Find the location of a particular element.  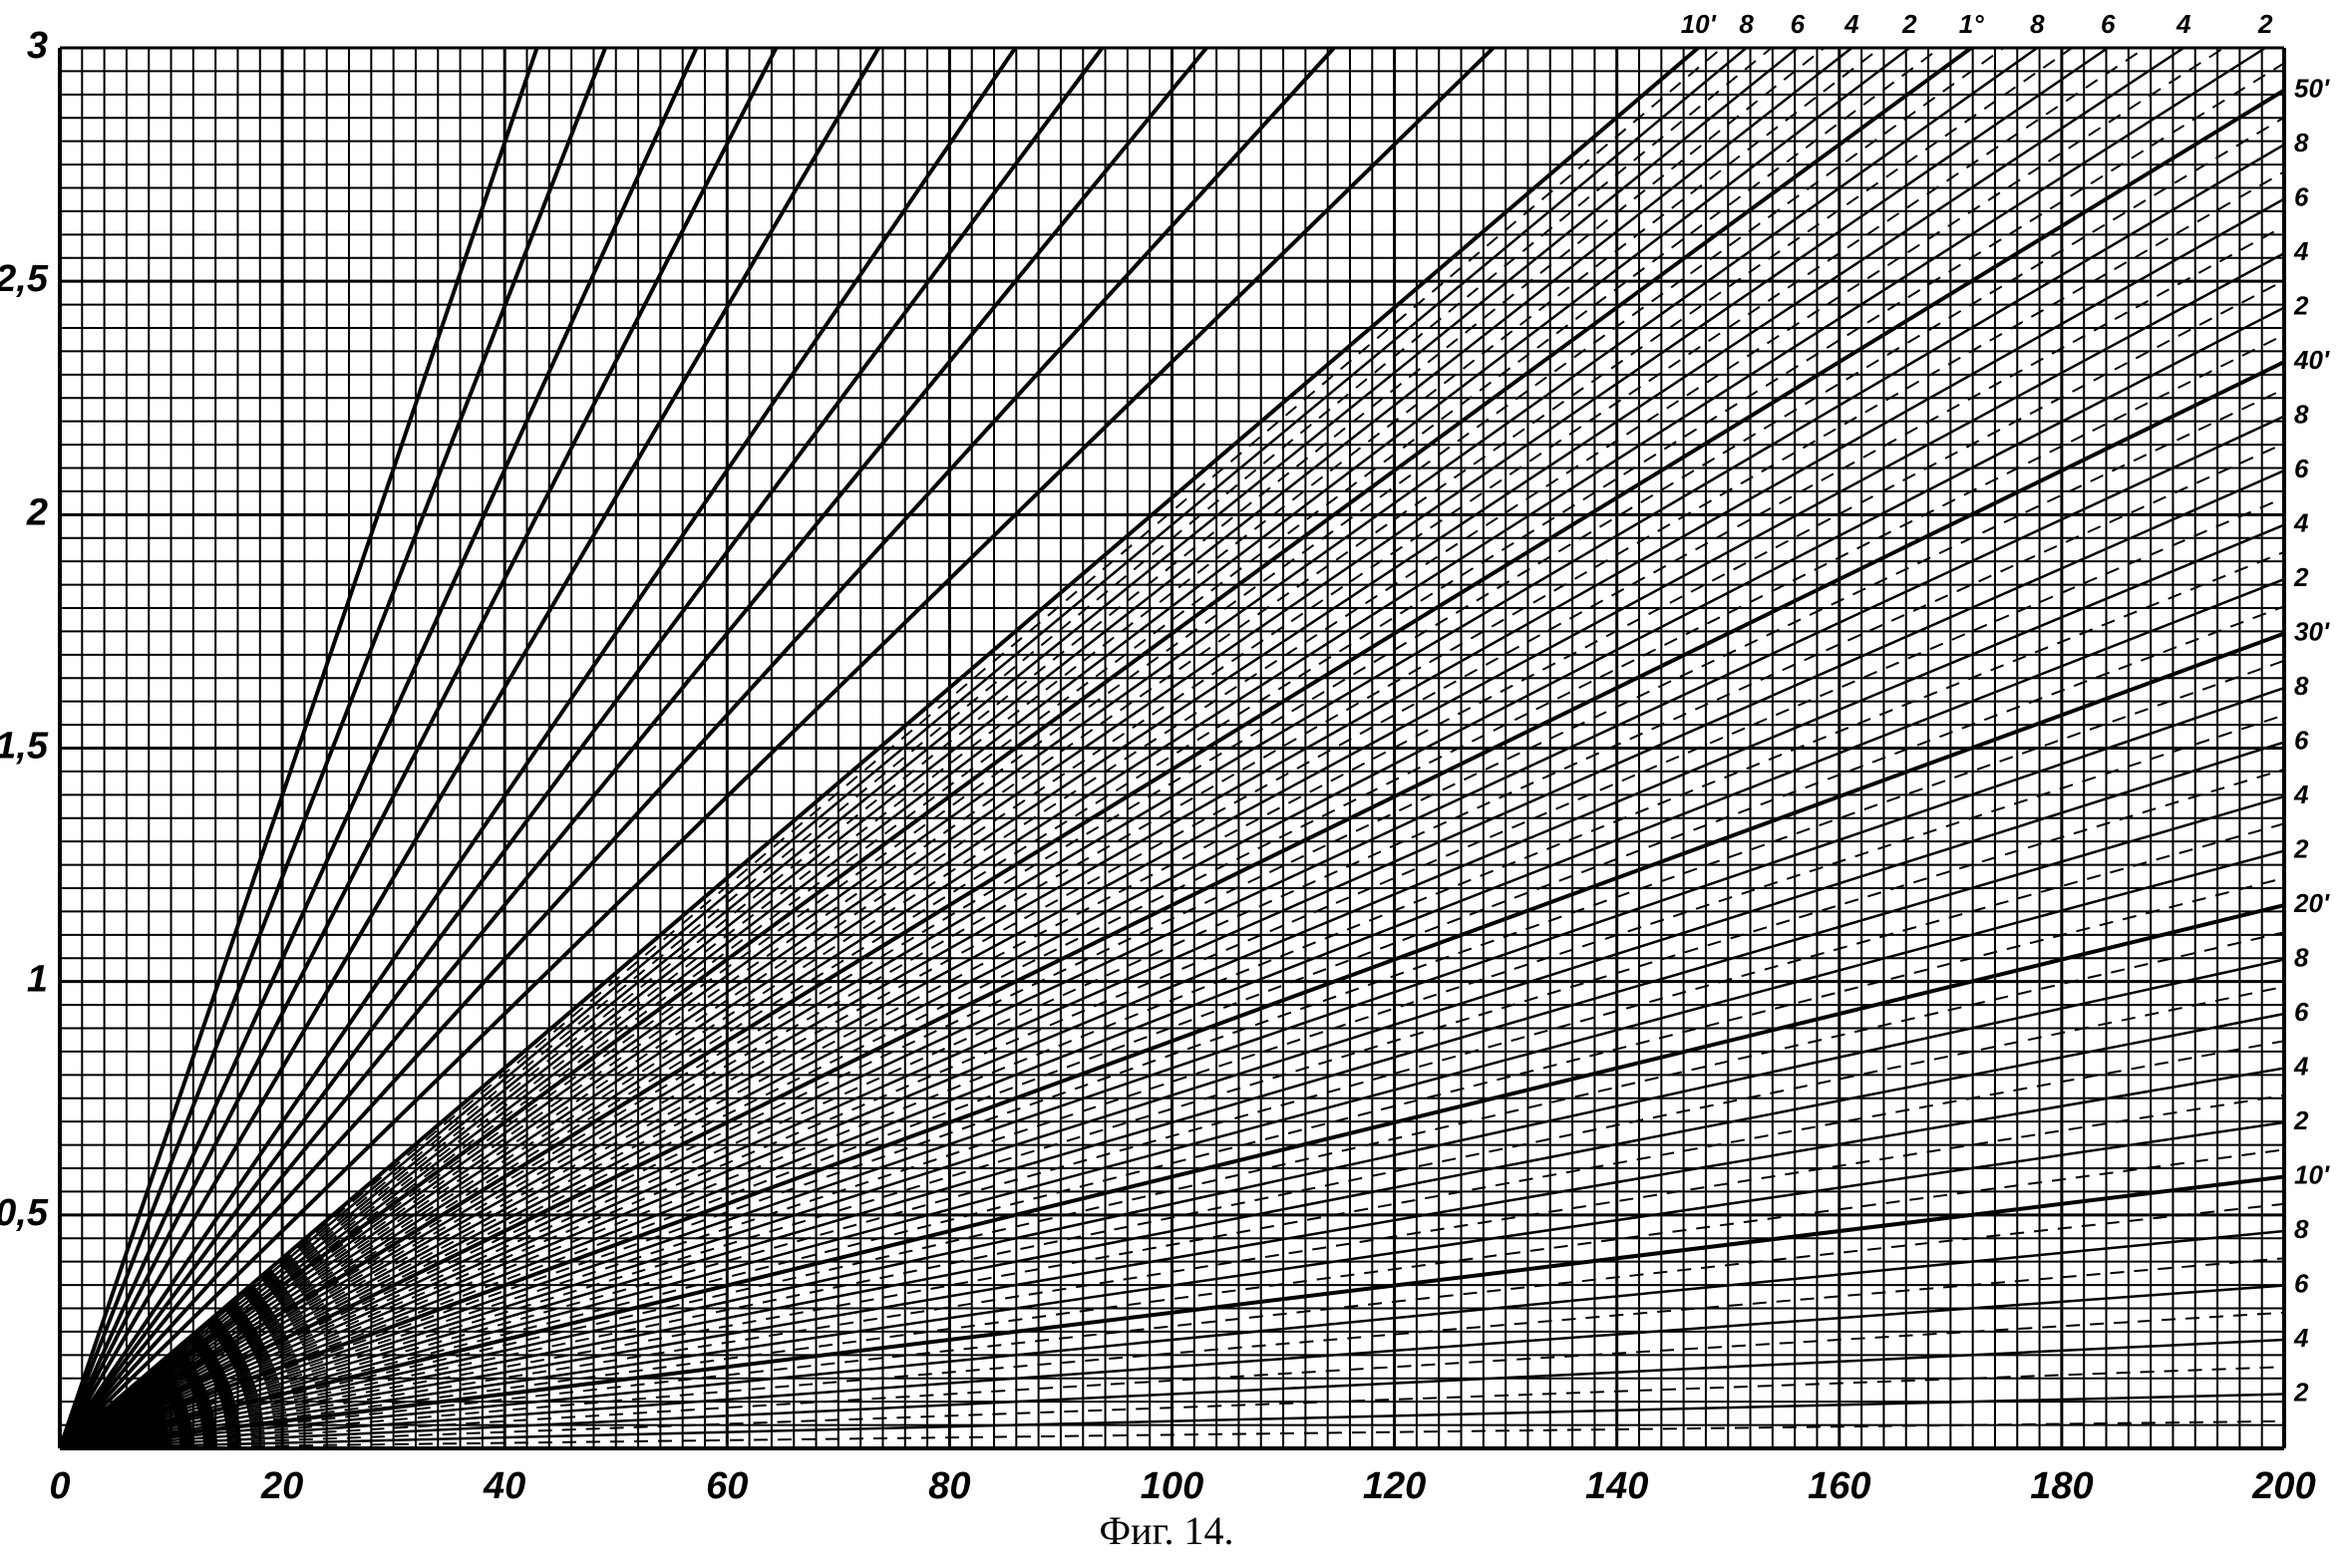

ray-label: 50' is located at coordinates (2312, 88).